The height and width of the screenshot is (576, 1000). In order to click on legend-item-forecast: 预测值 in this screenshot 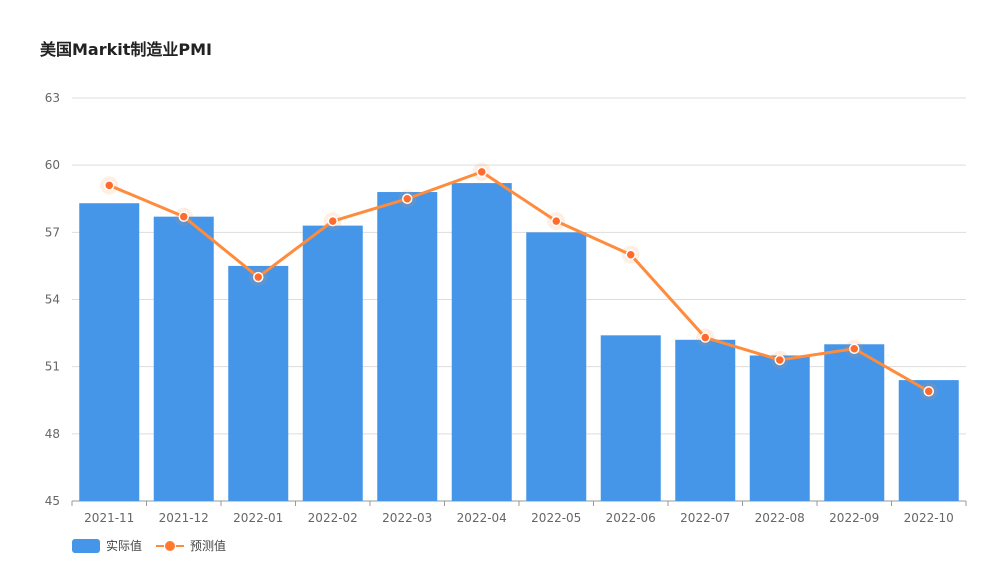, I will do `click(191, 545)`.